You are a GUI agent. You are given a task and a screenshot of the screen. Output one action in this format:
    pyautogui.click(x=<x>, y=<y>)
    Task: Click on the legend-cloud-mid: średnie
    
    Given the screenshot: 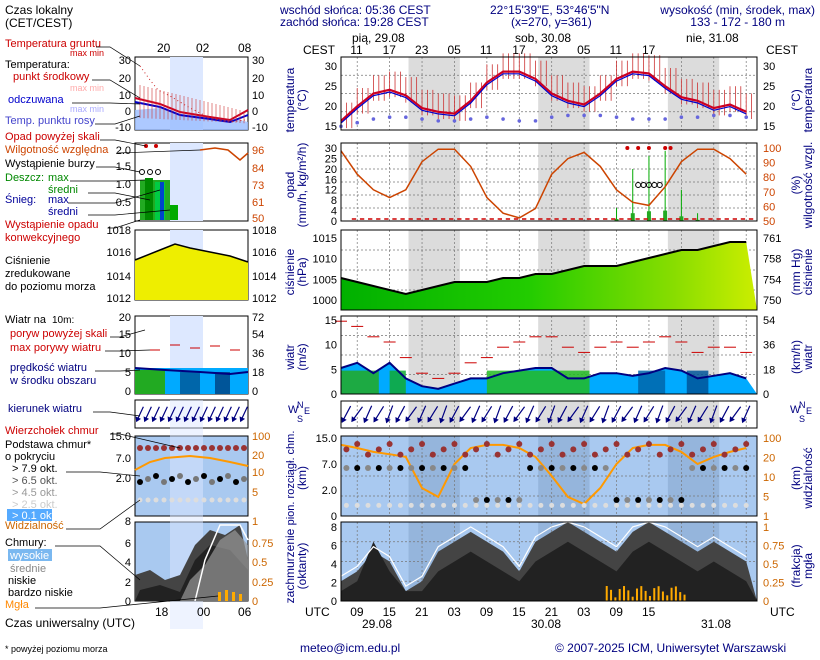 What is the action you would take?
    pyautogui.click(x=28, y=569)
    